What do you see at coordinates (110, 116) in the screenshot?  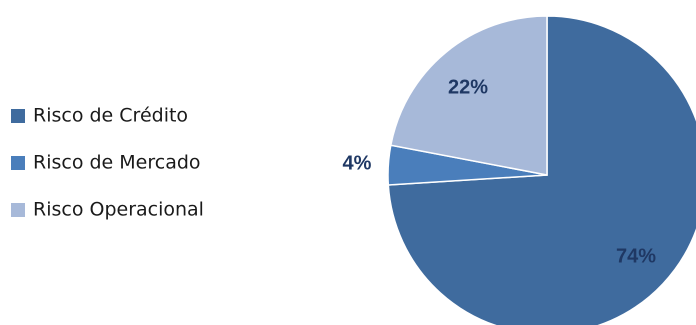 I see `legend-label-1: Risco de Crédito` at bounding box center [110, 116].